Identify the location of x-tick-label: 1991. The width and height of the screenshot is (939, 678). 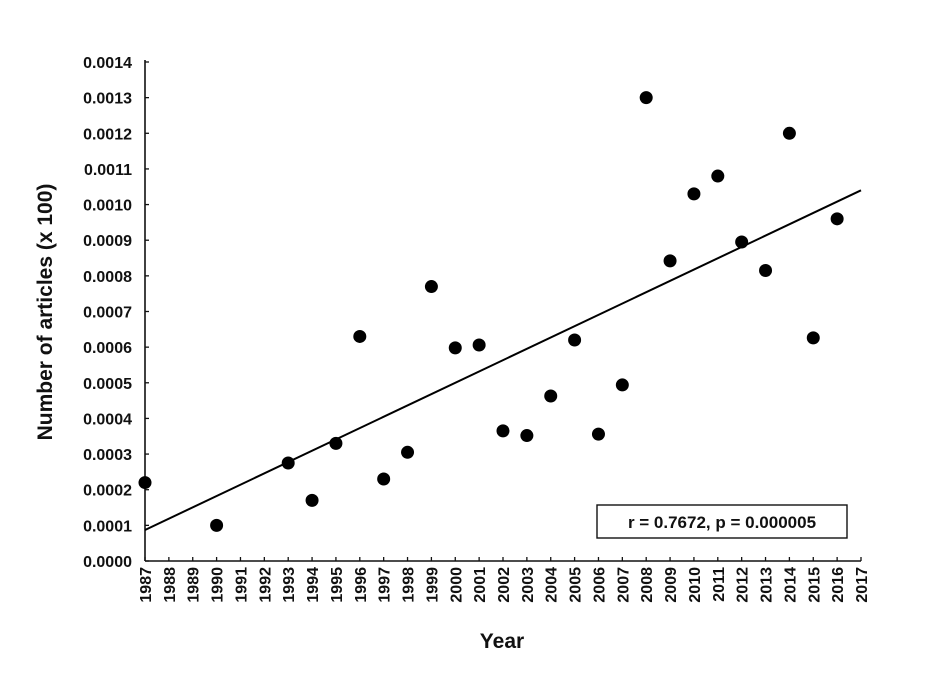
(241, 585).